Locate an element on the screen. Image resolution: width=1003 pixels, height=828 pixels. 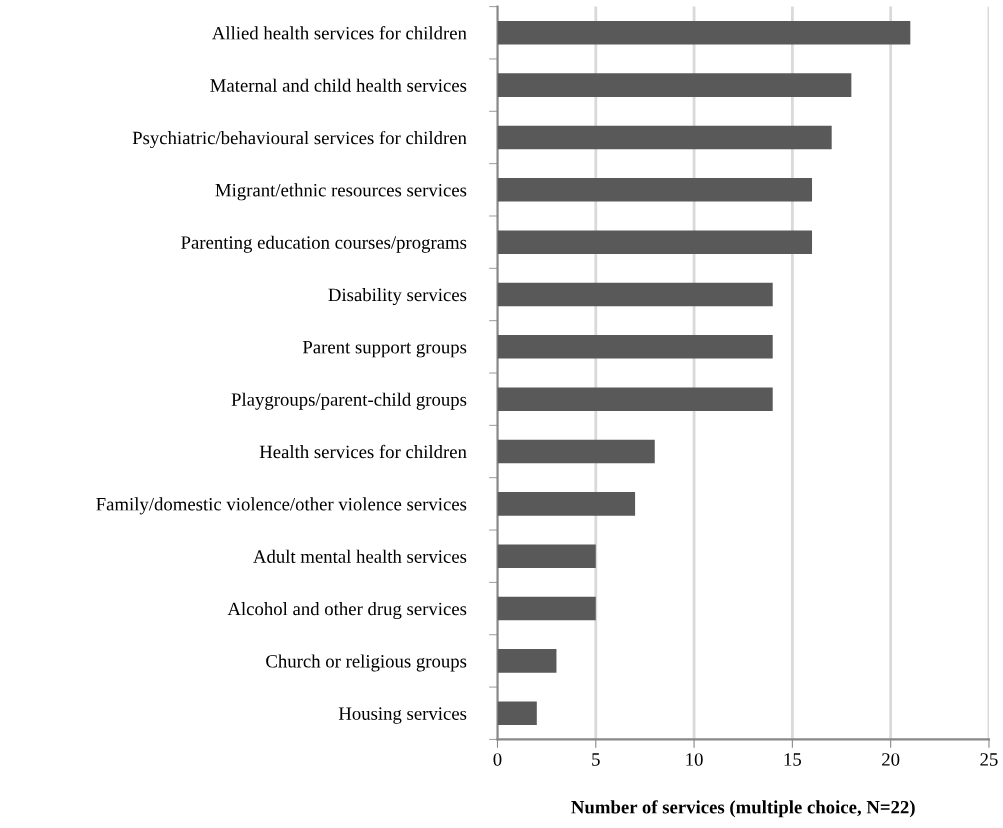
y-tick-label: Adult mental health services is located at coordinates (360, 556).